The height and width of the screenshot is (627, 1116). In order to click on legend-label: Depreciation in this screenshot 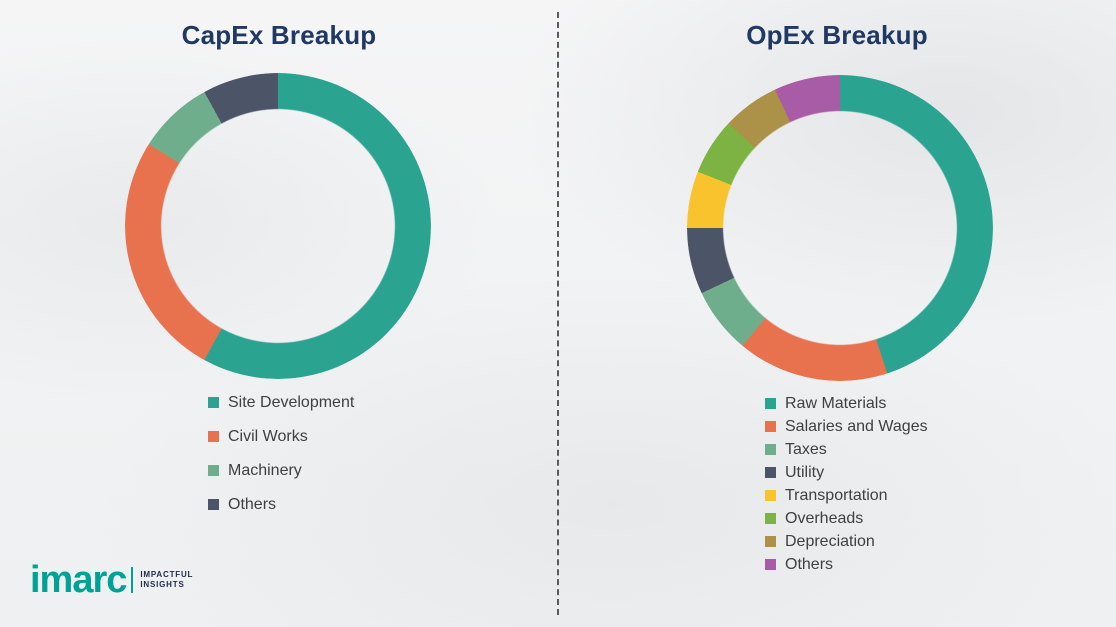, I will do `click(830, 541)`.